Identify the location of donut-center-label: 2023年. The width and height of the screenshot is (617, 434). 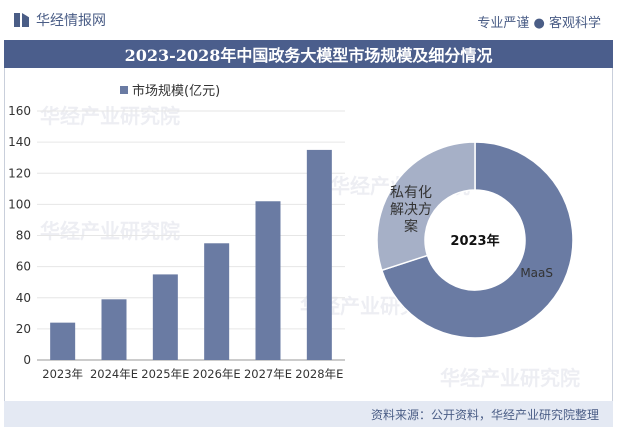
(474, 241).